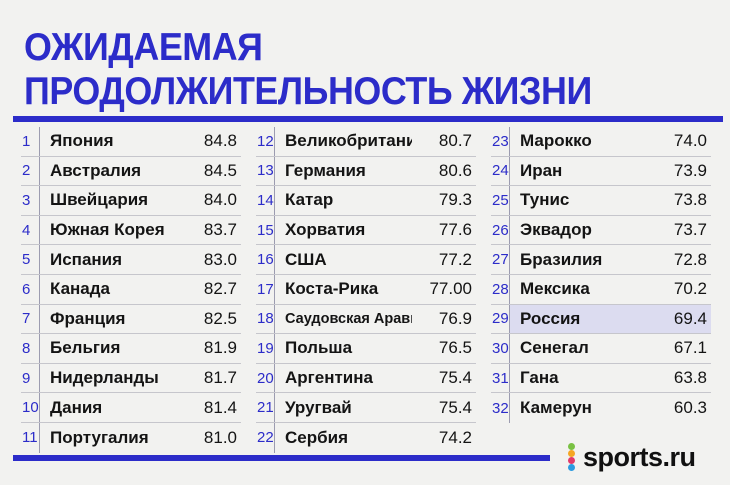 This screenshot has height=485, width=730. Describe the element at coordinates (265, 230) in the screenshot. I see `rank-number: 15` at that location.